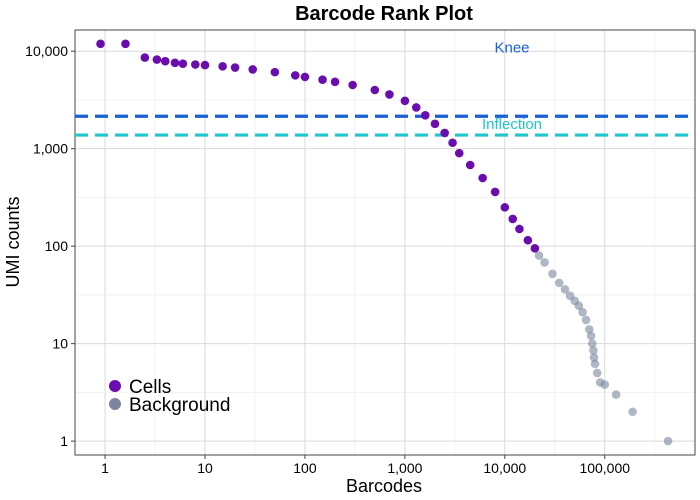 Image resolution: width=700 pixels, height=500 pixels. Describe the element at coordinates (150, 387) in the screenshot. I see `legend-label-cells: Cells` at that location.